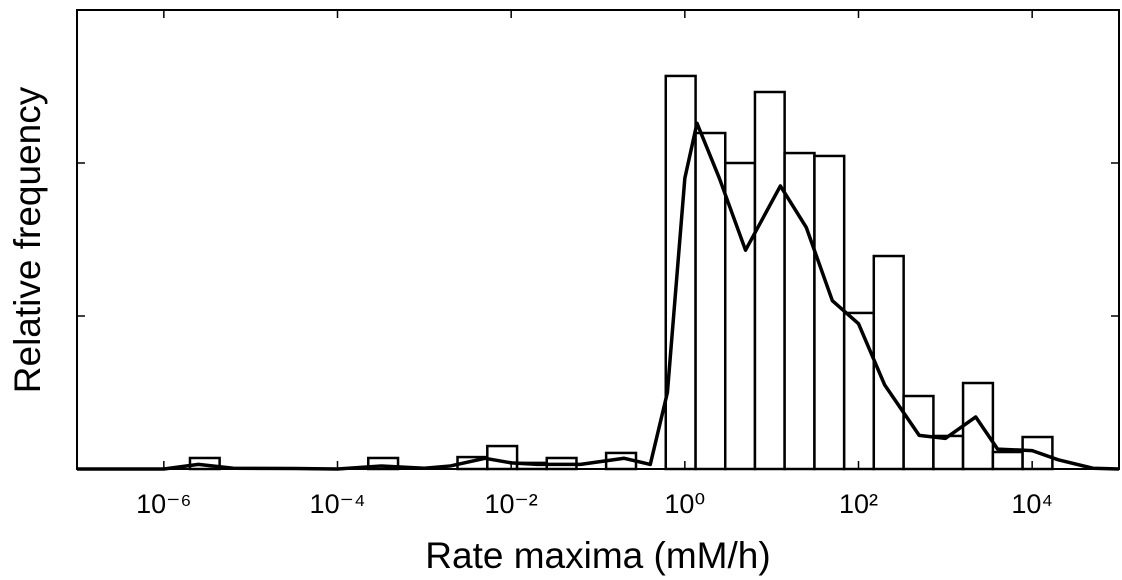 This screenshot has height=580, width=1122. I want to click on x-tick-label: 10⁻⁶, so click(163, 504).